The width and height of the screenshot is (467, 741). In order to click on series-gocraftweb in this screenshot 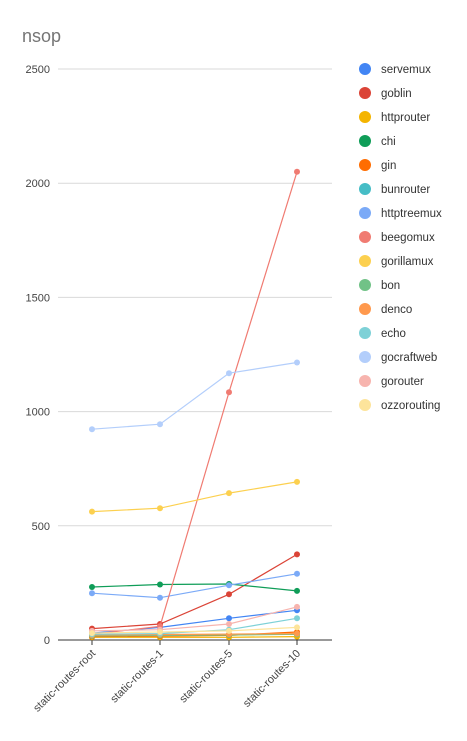, I will do `click(194, 396)`.